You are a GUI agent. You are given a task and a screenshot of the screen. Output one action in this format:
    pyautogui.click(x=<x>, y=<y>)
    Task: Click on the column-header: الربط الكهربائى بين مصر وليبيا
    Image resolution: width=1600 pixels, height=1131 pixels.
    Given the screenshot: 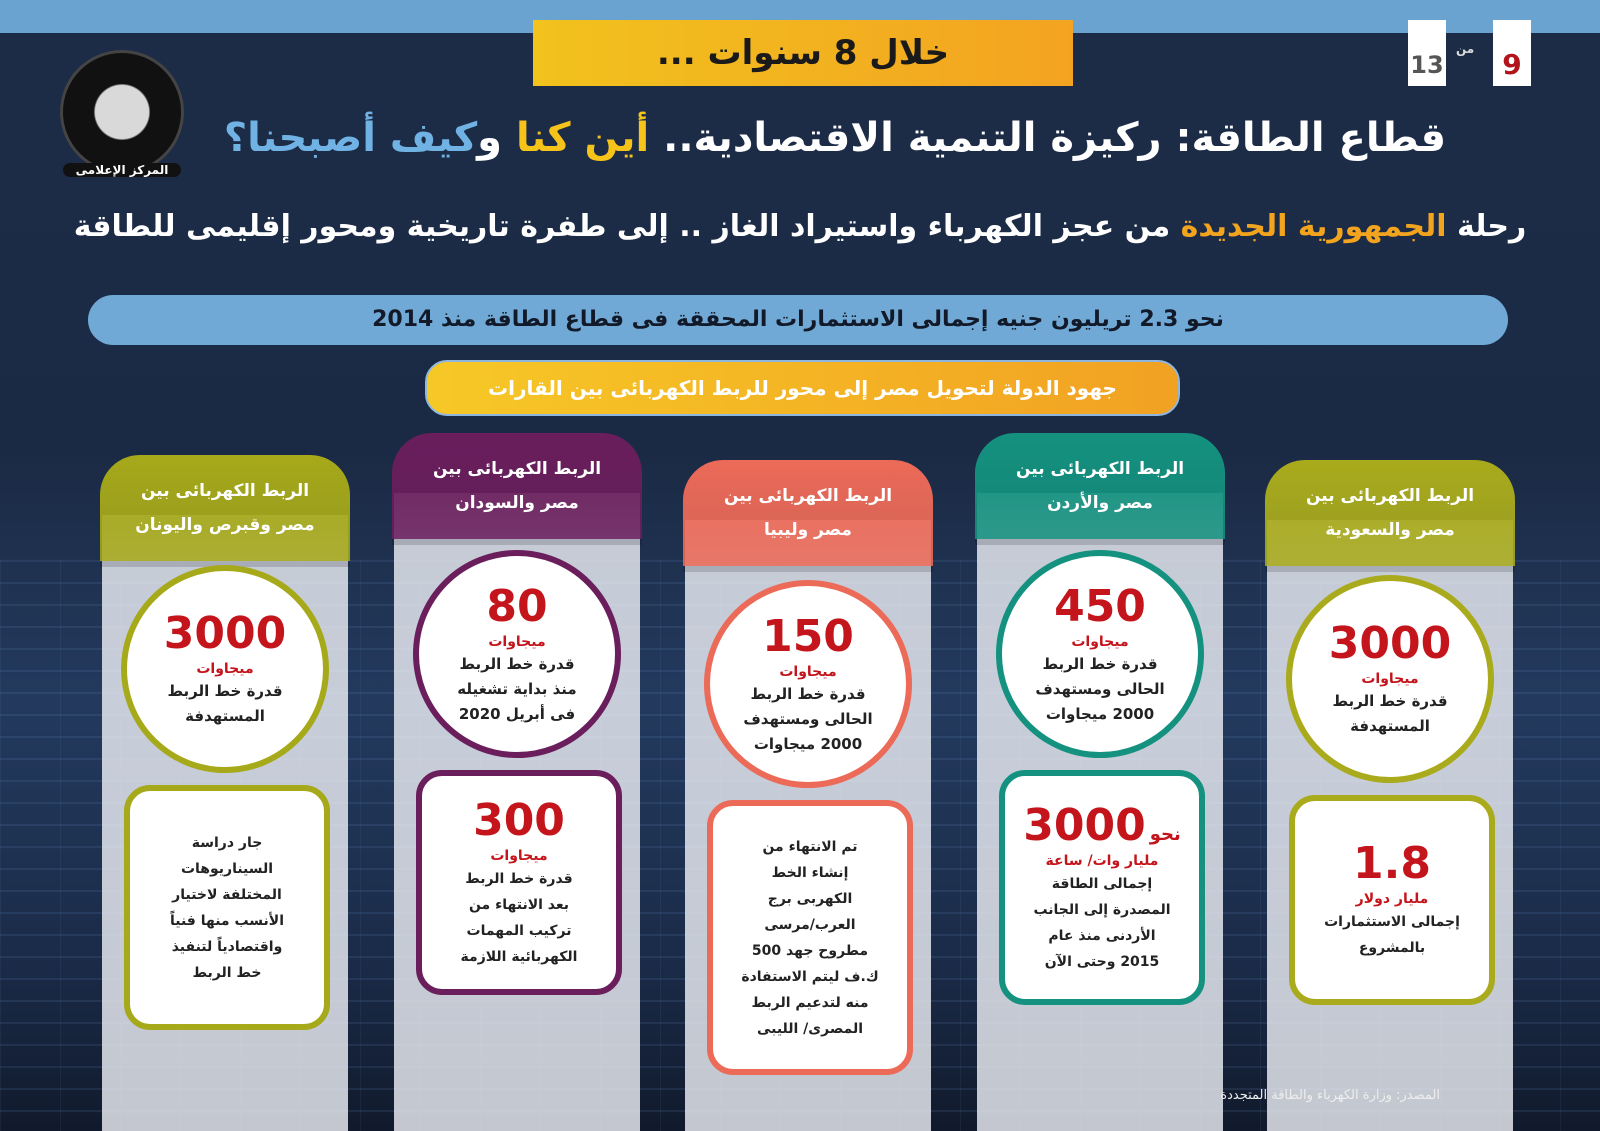 What is the action you would take?
    pyautogui.click(x=808, y=513)
    